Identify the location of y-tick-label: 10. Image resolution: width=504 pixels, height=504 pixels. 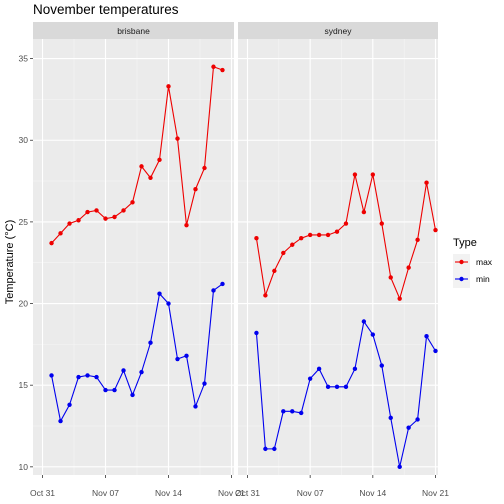
(24, 467).